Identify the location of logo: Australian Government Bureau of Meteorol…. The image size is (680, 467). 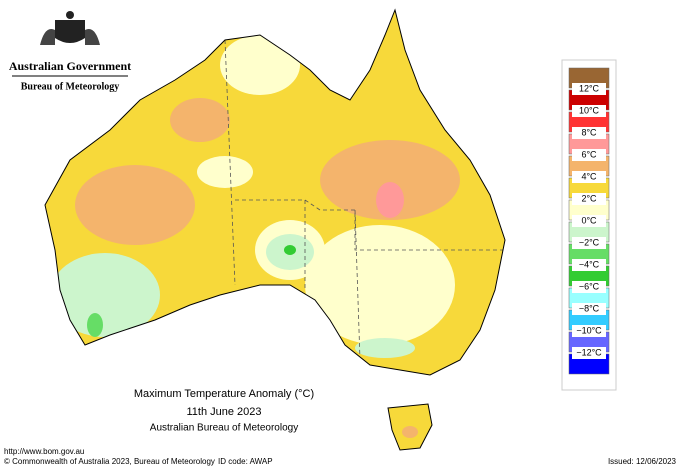
(70, 51).